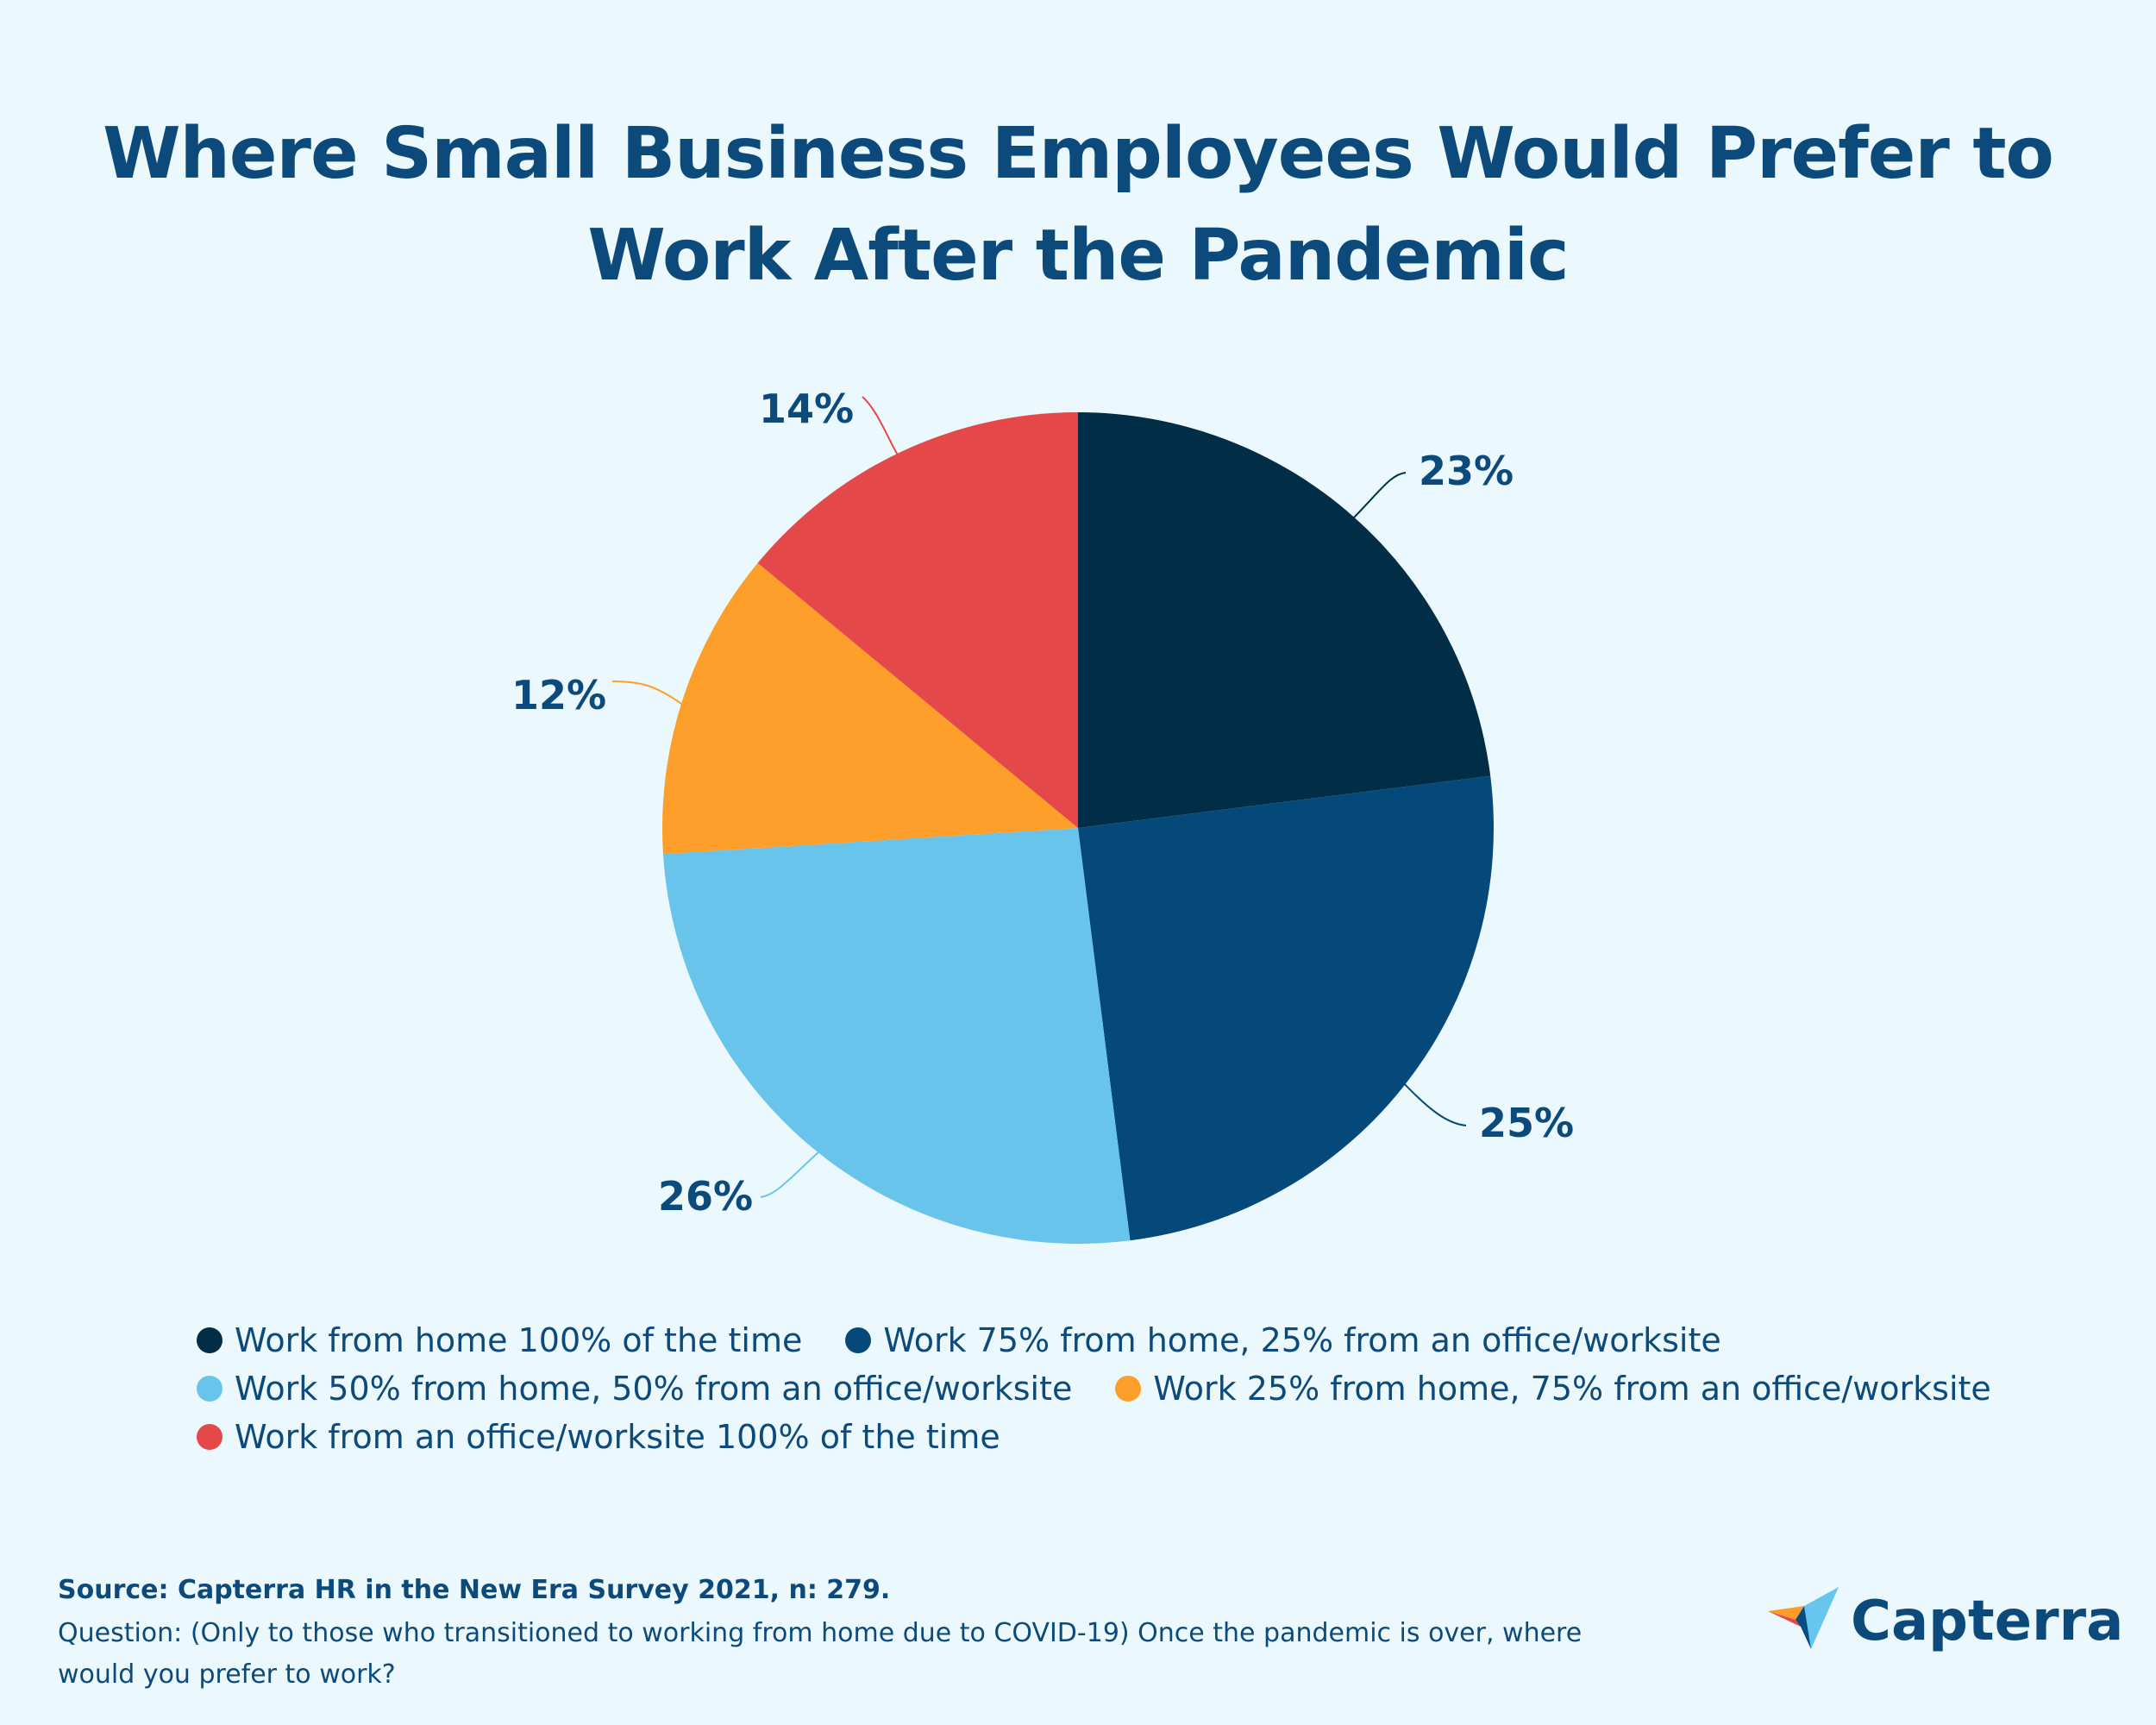 The width and height of the screenshot is (2156, 1725). I want to click on data-label-wfh-25: 12%, so click(558, 695).